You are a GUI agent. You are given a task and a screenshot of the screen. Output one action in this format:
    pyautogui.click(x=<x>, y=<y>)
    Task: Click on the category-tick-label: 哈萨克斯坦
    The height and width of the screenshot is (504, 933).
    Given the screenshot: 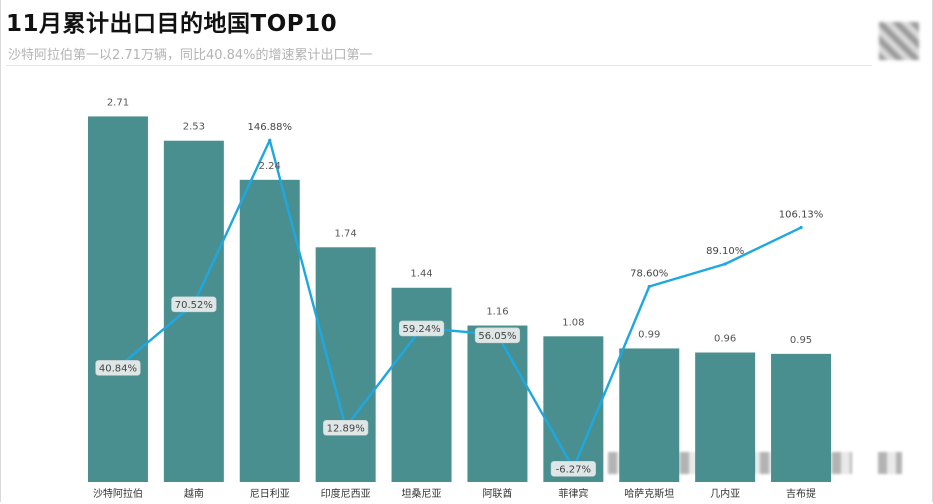 What is the action you would take?
    pyautogui.click(x=649, y=493)
    